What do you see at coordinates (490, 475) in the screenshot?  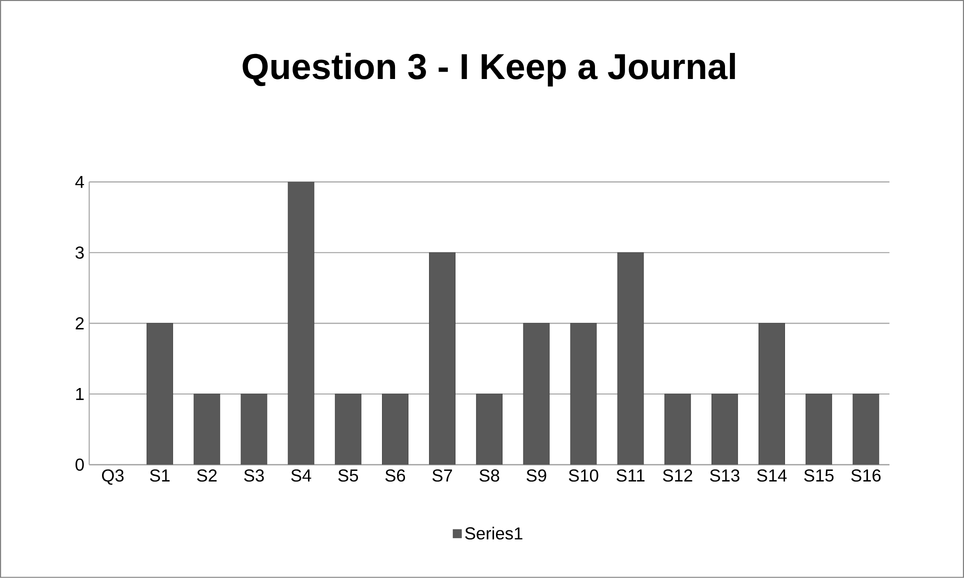 I see `x-tick-label: S8` at bounding box center [490, 475].